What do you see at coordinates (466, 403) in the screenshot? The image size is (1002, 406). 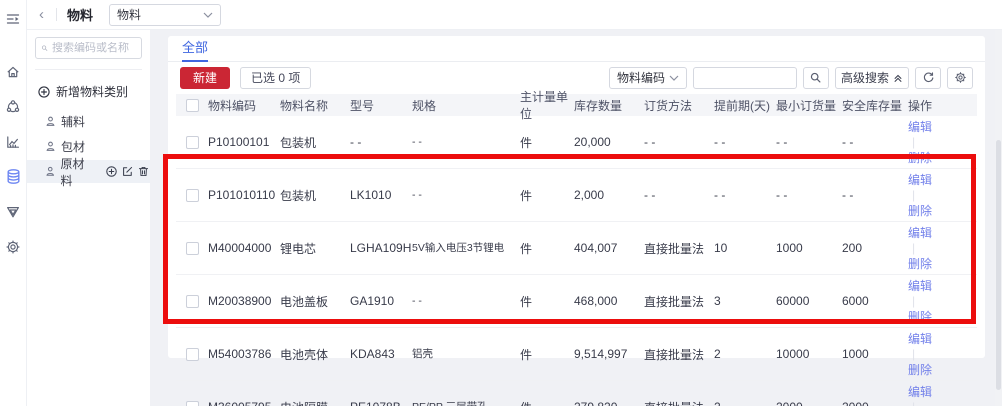 I see `cell-spec: PE/PP 三层带孔` at bounding box center [466, 403].